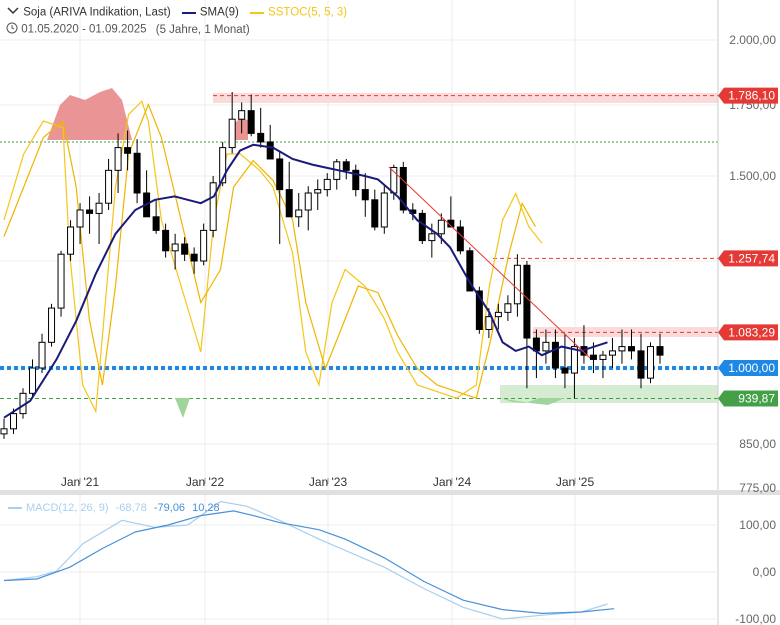 This screenshot has height=625, width=780. What do you see at coordinates (205, 482) in the screenshot?
I see `x-tick-label: Jan '22` at bounding box center [205, 482].